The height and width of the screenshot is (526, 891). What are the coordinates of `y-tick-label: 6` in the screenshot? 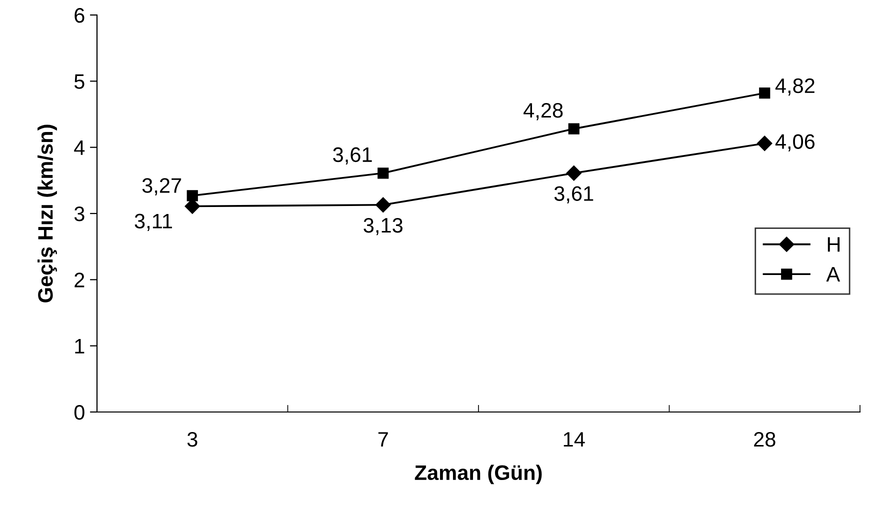 It's located at (79, 15).